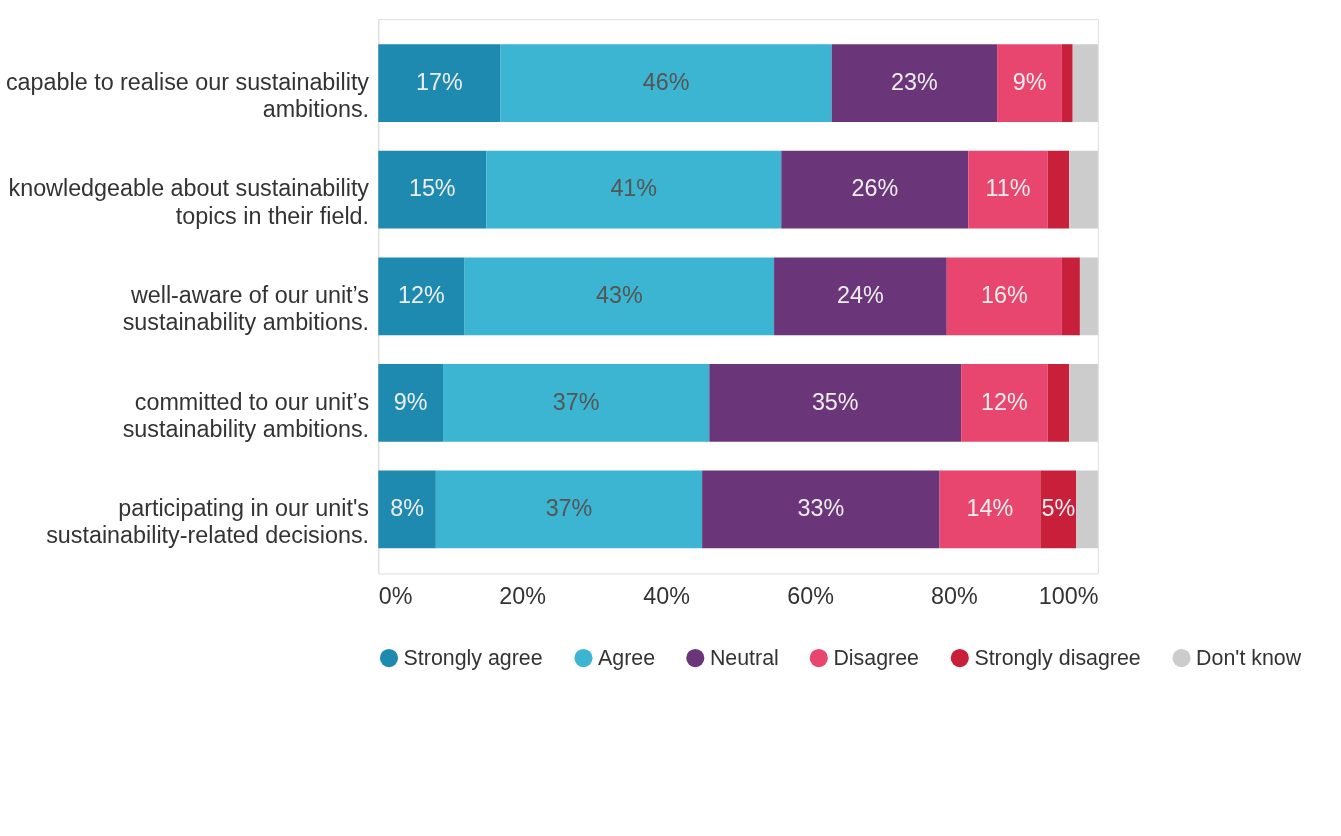  Describe the element at coordinates (189, 202) in the screenshot. I see `y-tick-label: knowledgeable about sustainability topics in their field.` at that location.